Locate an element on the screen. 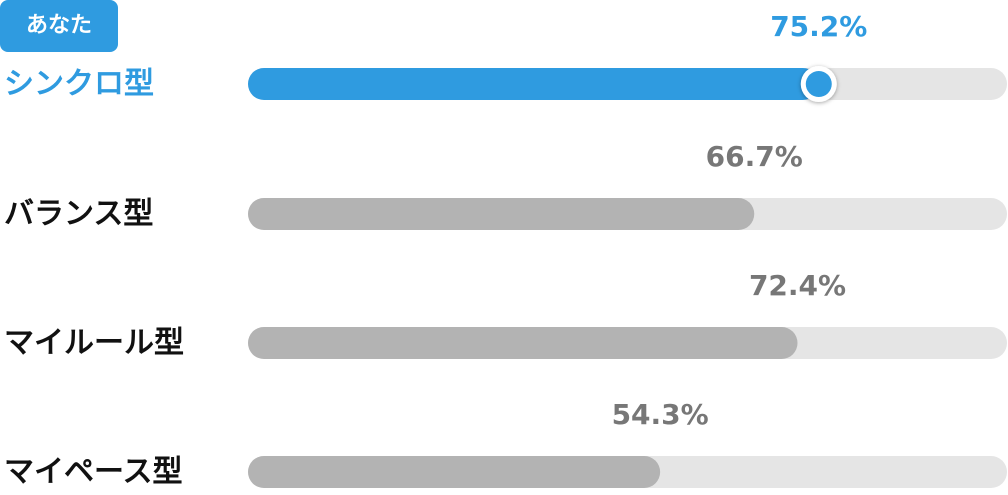 This screenshot has height=495, width=1008. category-label: マイペース型 is located at coordinates (93, 472).